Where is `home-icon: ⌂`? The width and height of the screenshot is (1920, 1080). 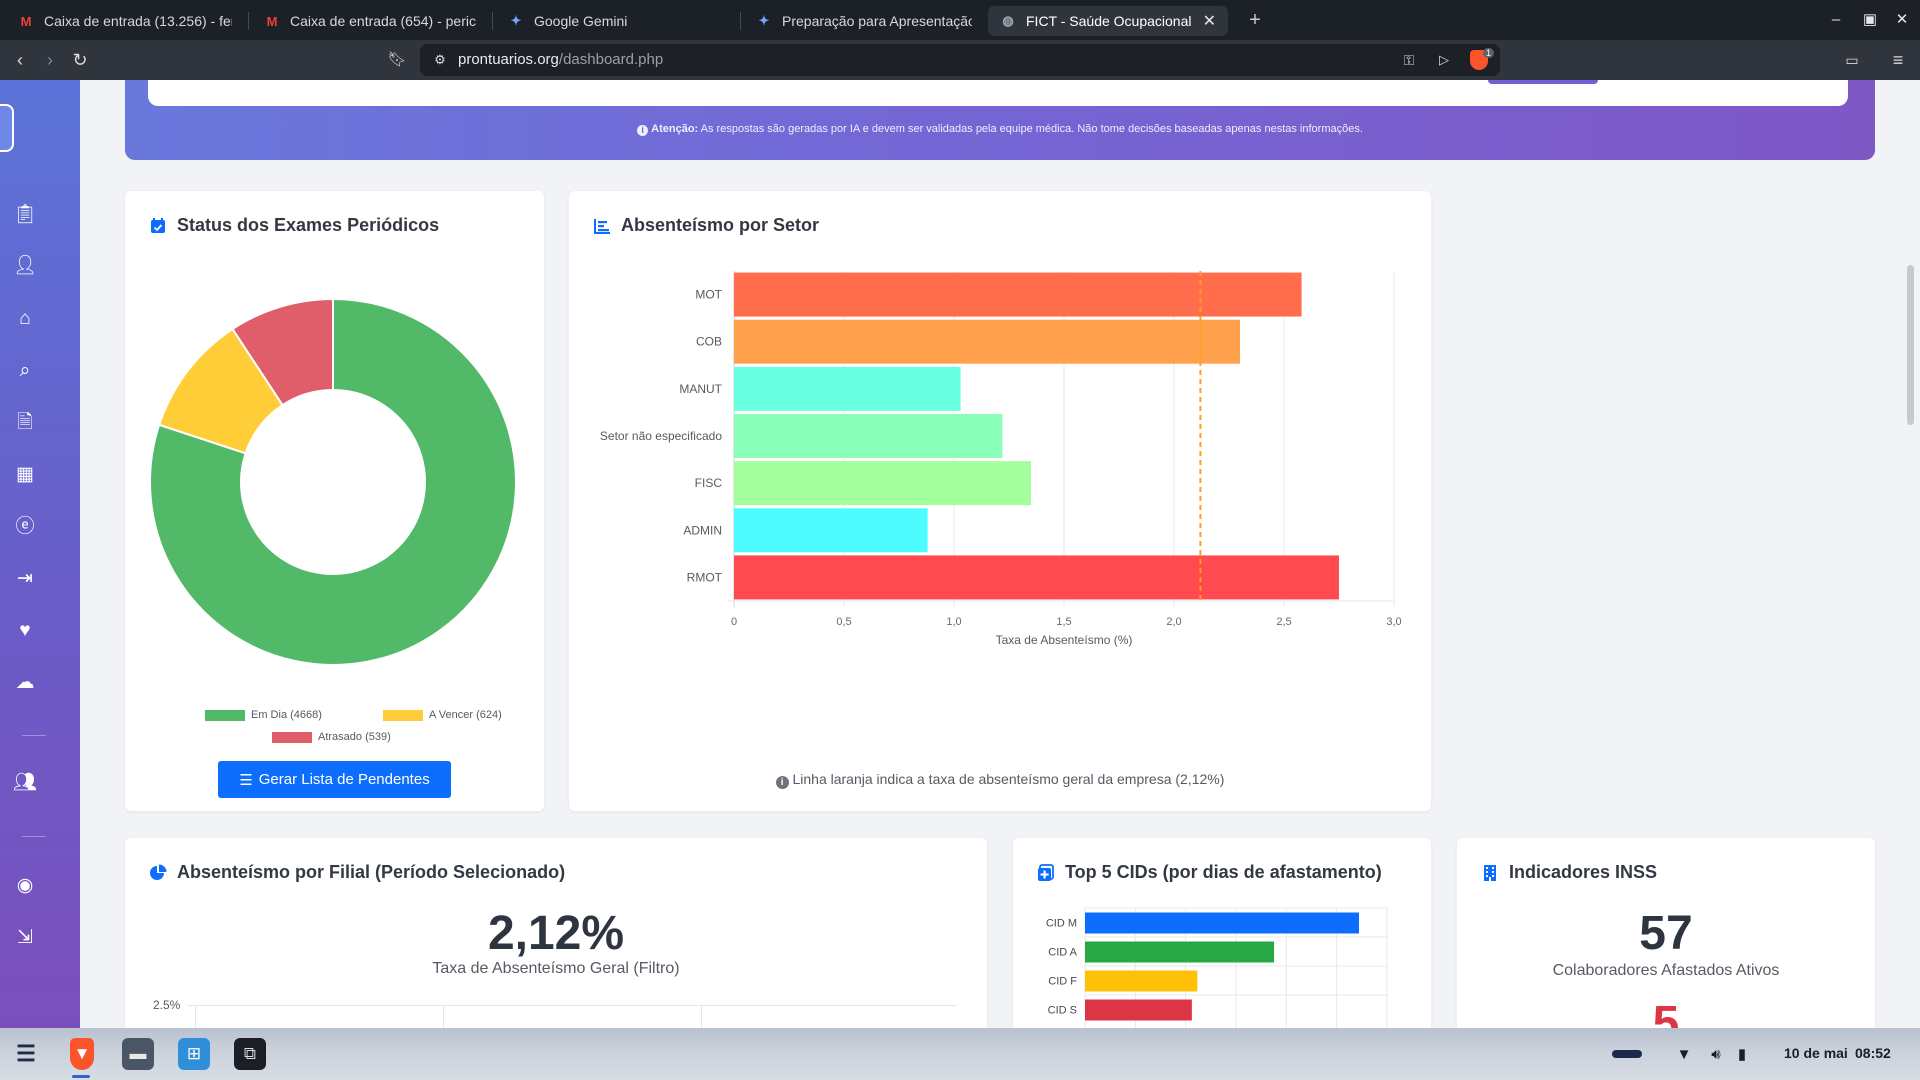
home-icon: ⌂ is located at coordinates (25, 318).